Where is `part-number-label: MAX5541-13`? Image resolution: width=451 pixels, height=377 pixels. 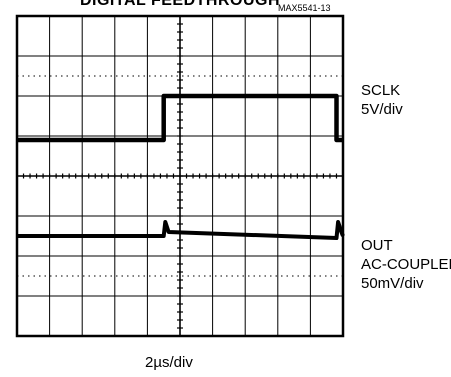 part-number-label: MAX5541-13 is located at coordinates (304, 8).